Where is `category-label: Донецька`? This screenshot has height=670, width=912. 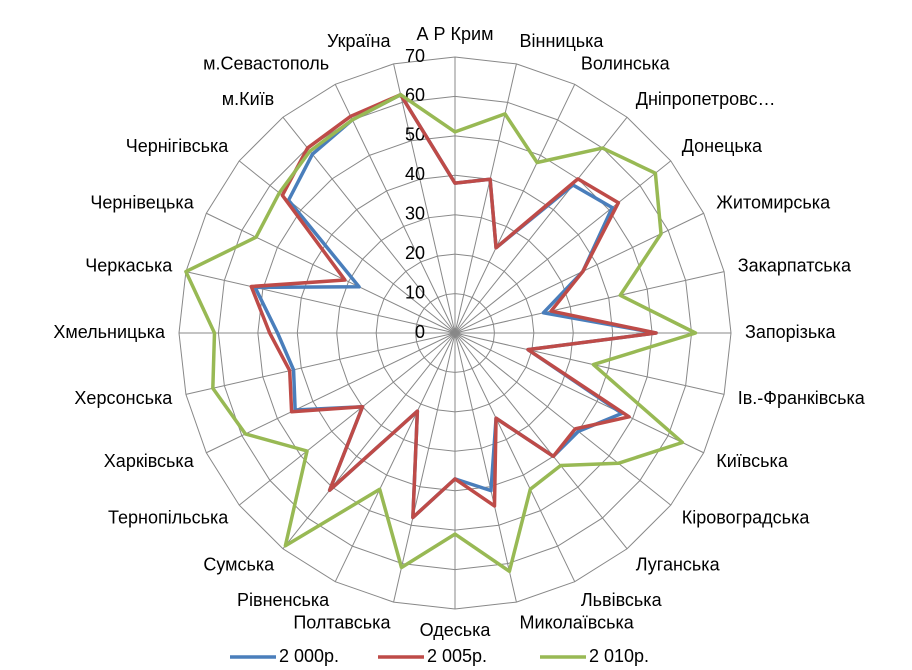 category-label: Донецька is located at coordinates (722, 146).